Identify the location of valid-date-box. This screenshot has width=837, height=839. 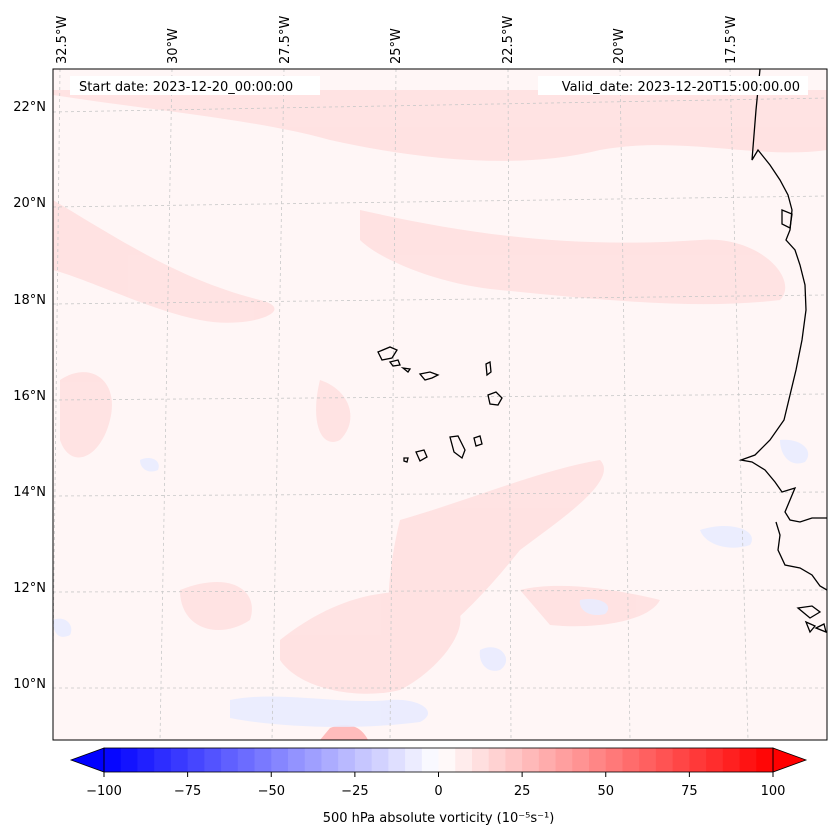
(673, 85).